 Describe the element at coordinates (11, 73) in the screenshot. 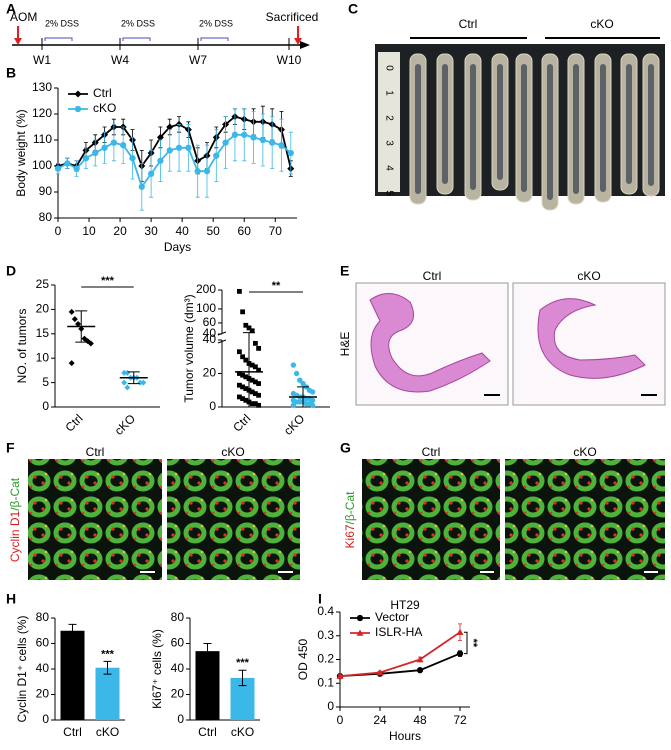

I see `panel-letter: B` at that location.